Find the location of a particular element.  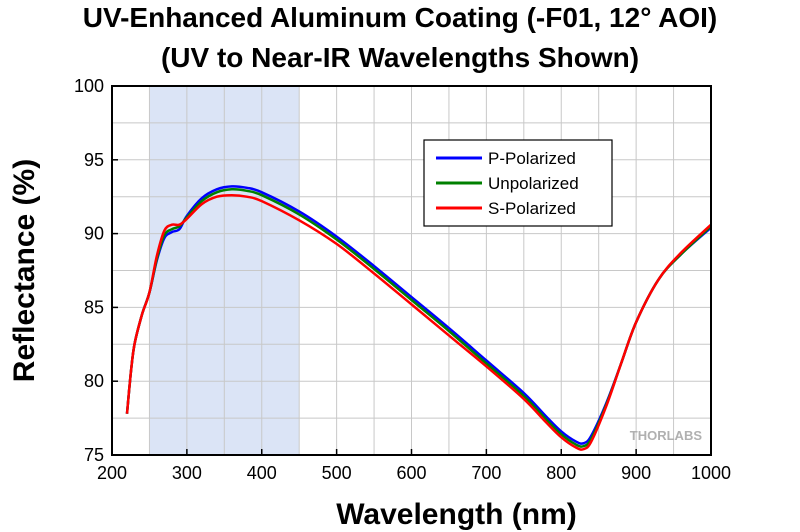

x-tick-label: 600 is located at coordinates (411, 473).